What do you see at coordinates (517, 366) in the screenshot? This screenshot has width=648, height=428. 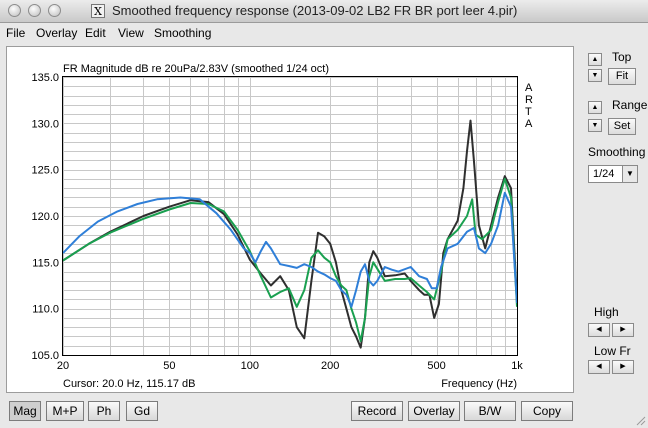 I see `x-tick-label: 1k` at bounding box center [517, 366].